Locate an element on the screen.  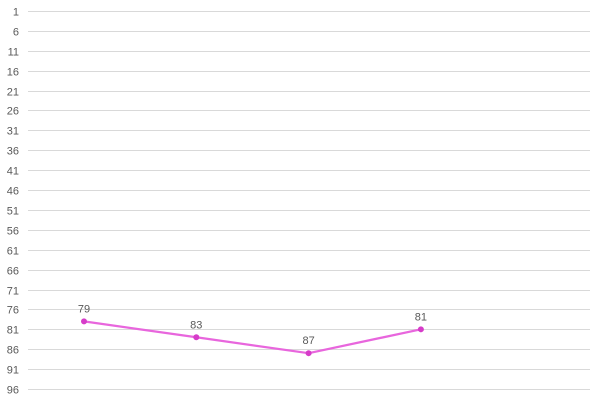
y-tick-label: 6 is located at coordinates (16, 33).